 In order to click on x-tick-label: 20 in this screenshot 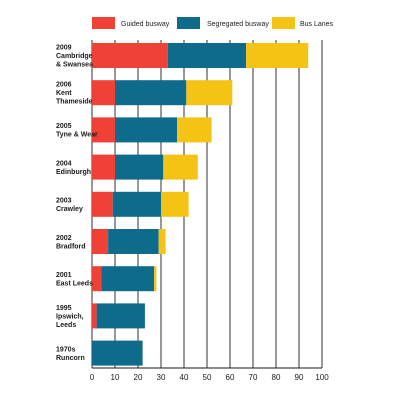, I will do `click(138, 377)`.